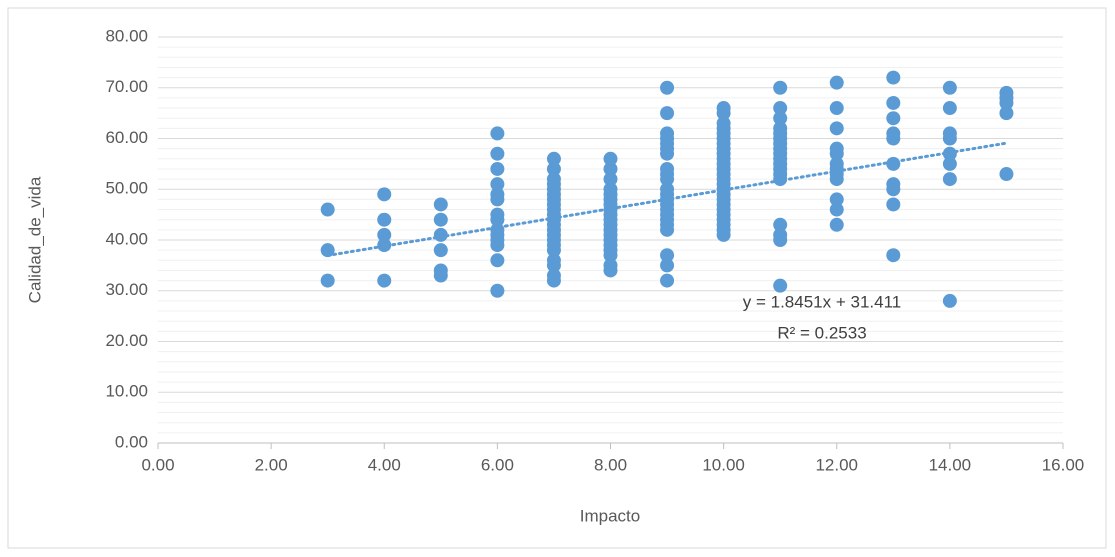 The width and height of the screenshot is (1115, 557). Describe the element at coordinates (131, 441) in the screenshot. I see `y-tick-label: 0.00` at that location.